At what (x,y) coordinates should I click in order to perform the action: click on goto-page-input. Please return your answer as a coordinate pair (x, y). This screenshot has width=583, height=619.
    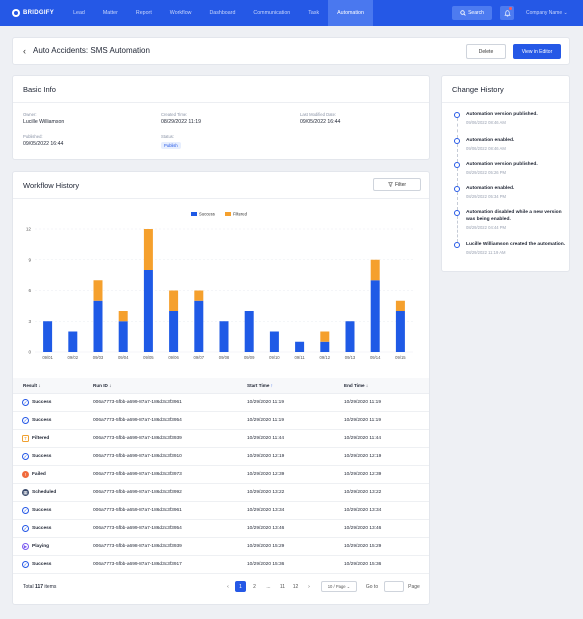
    Looking at the image, I should click on (394, 586).